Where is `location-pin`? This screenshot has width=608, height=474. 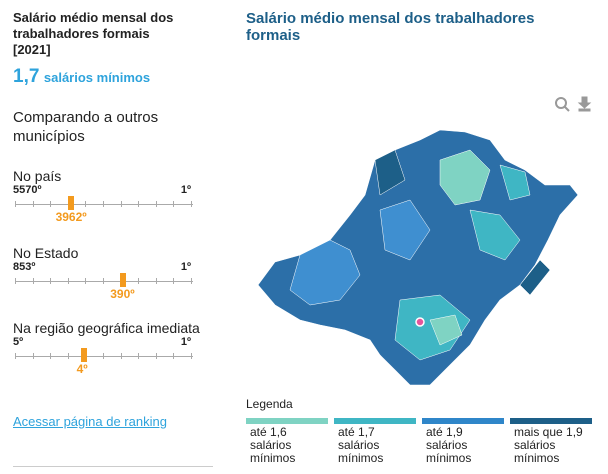 location-pin is located at coordinates (420, 322).